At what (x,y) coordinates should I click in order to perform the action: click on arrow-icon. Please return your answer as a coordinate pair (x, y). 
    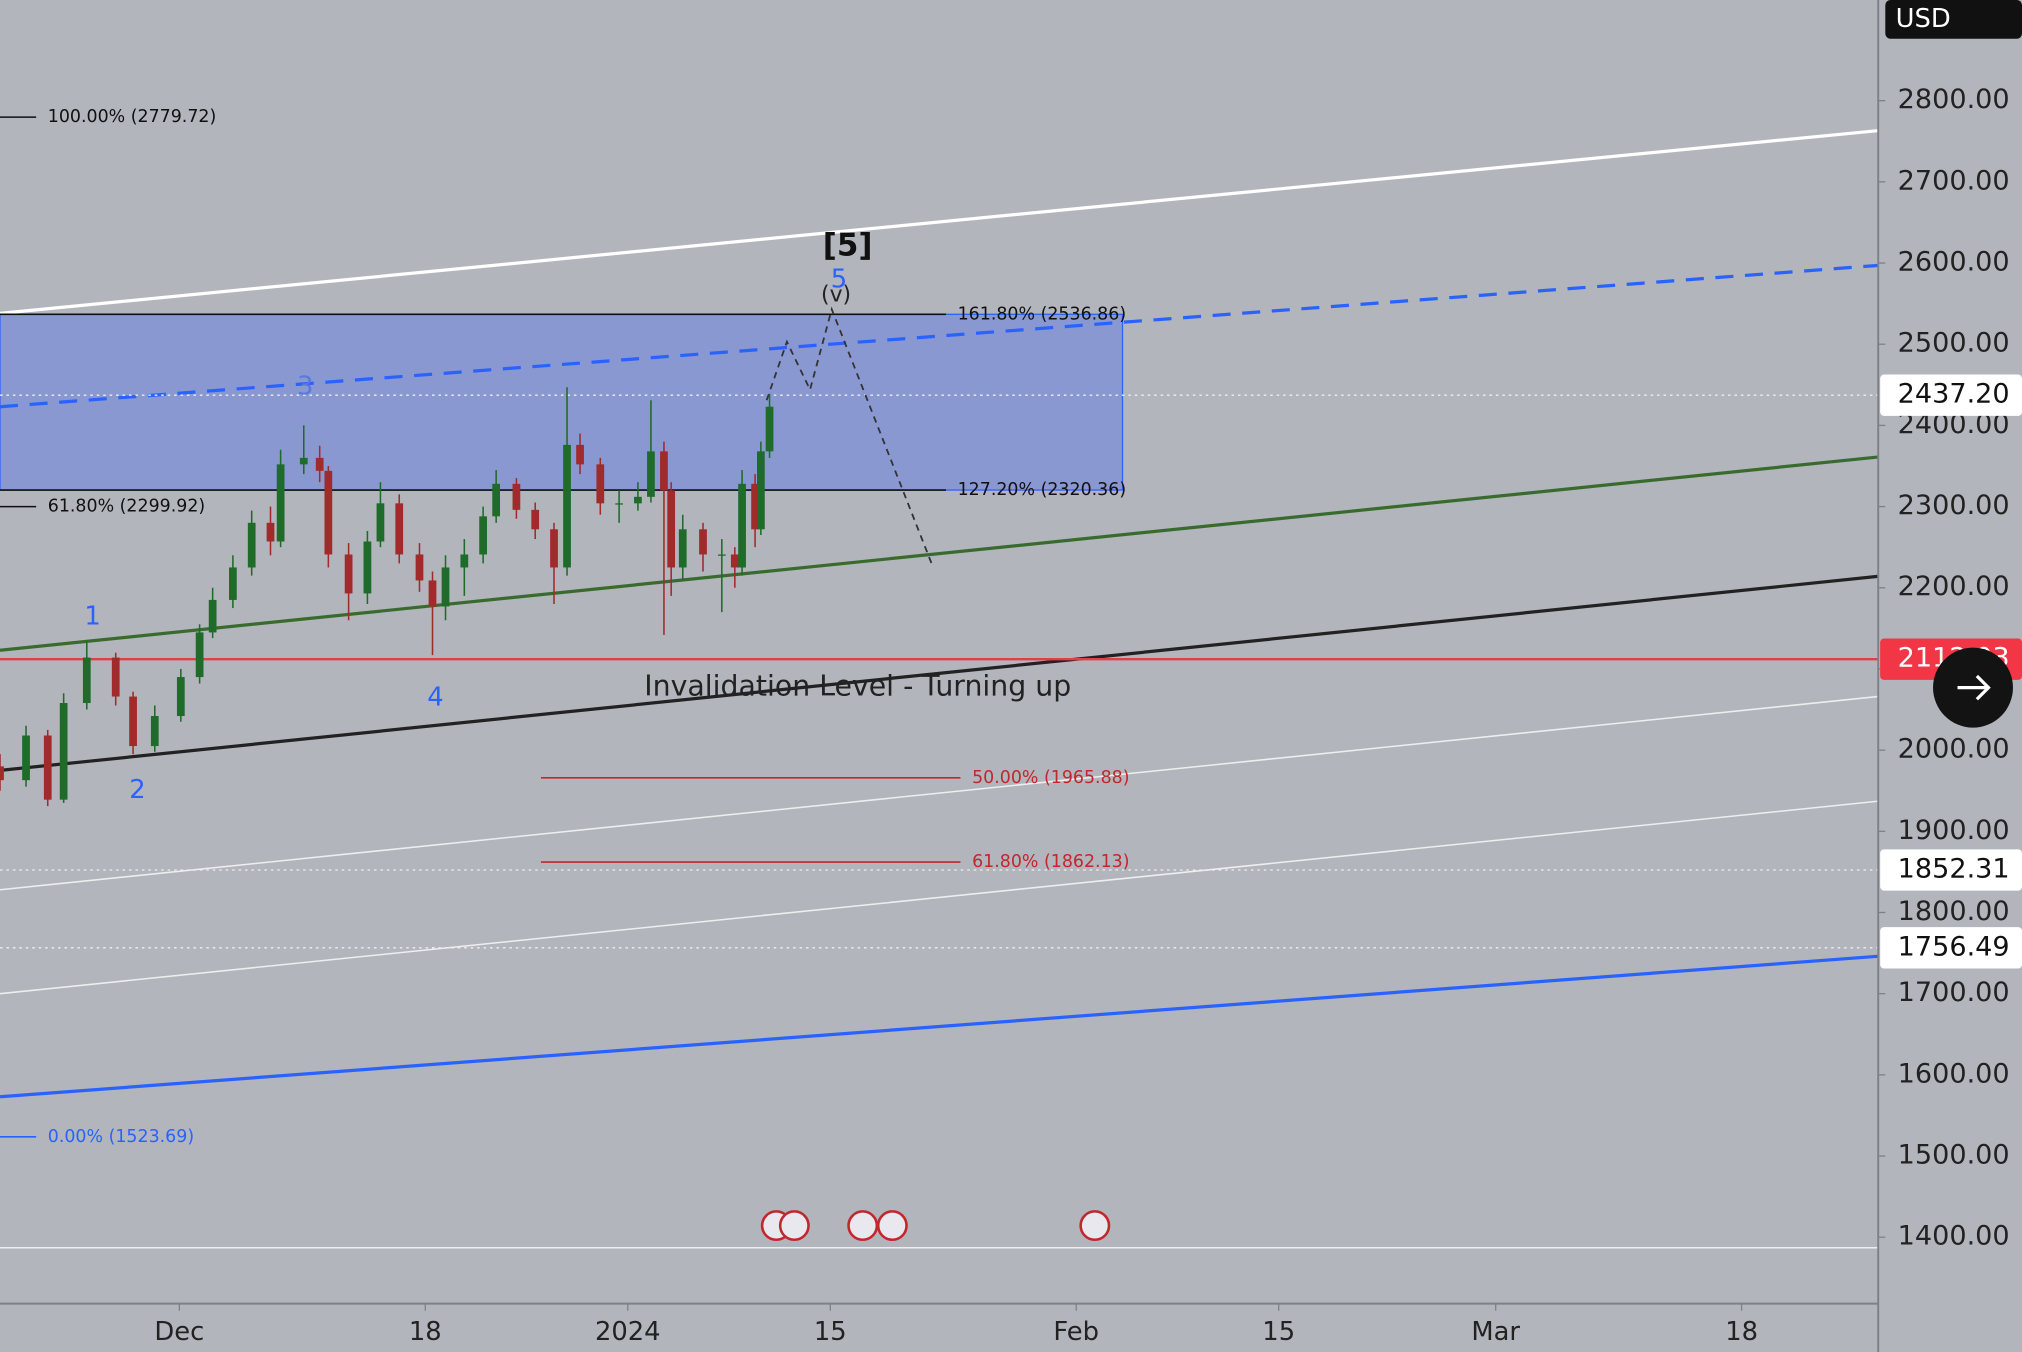
    Looking at the image, I should click on (1974, 687).